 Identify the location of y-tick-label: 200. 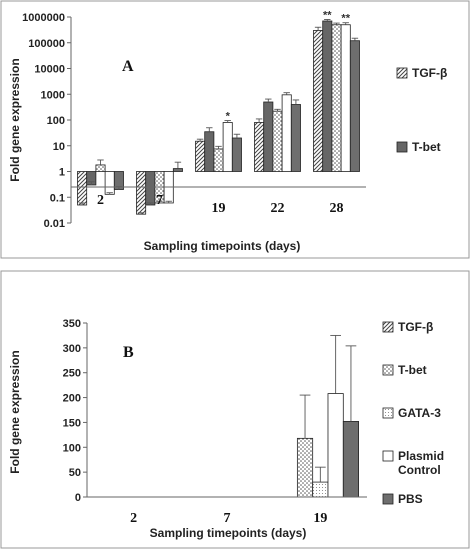
(72, 399).